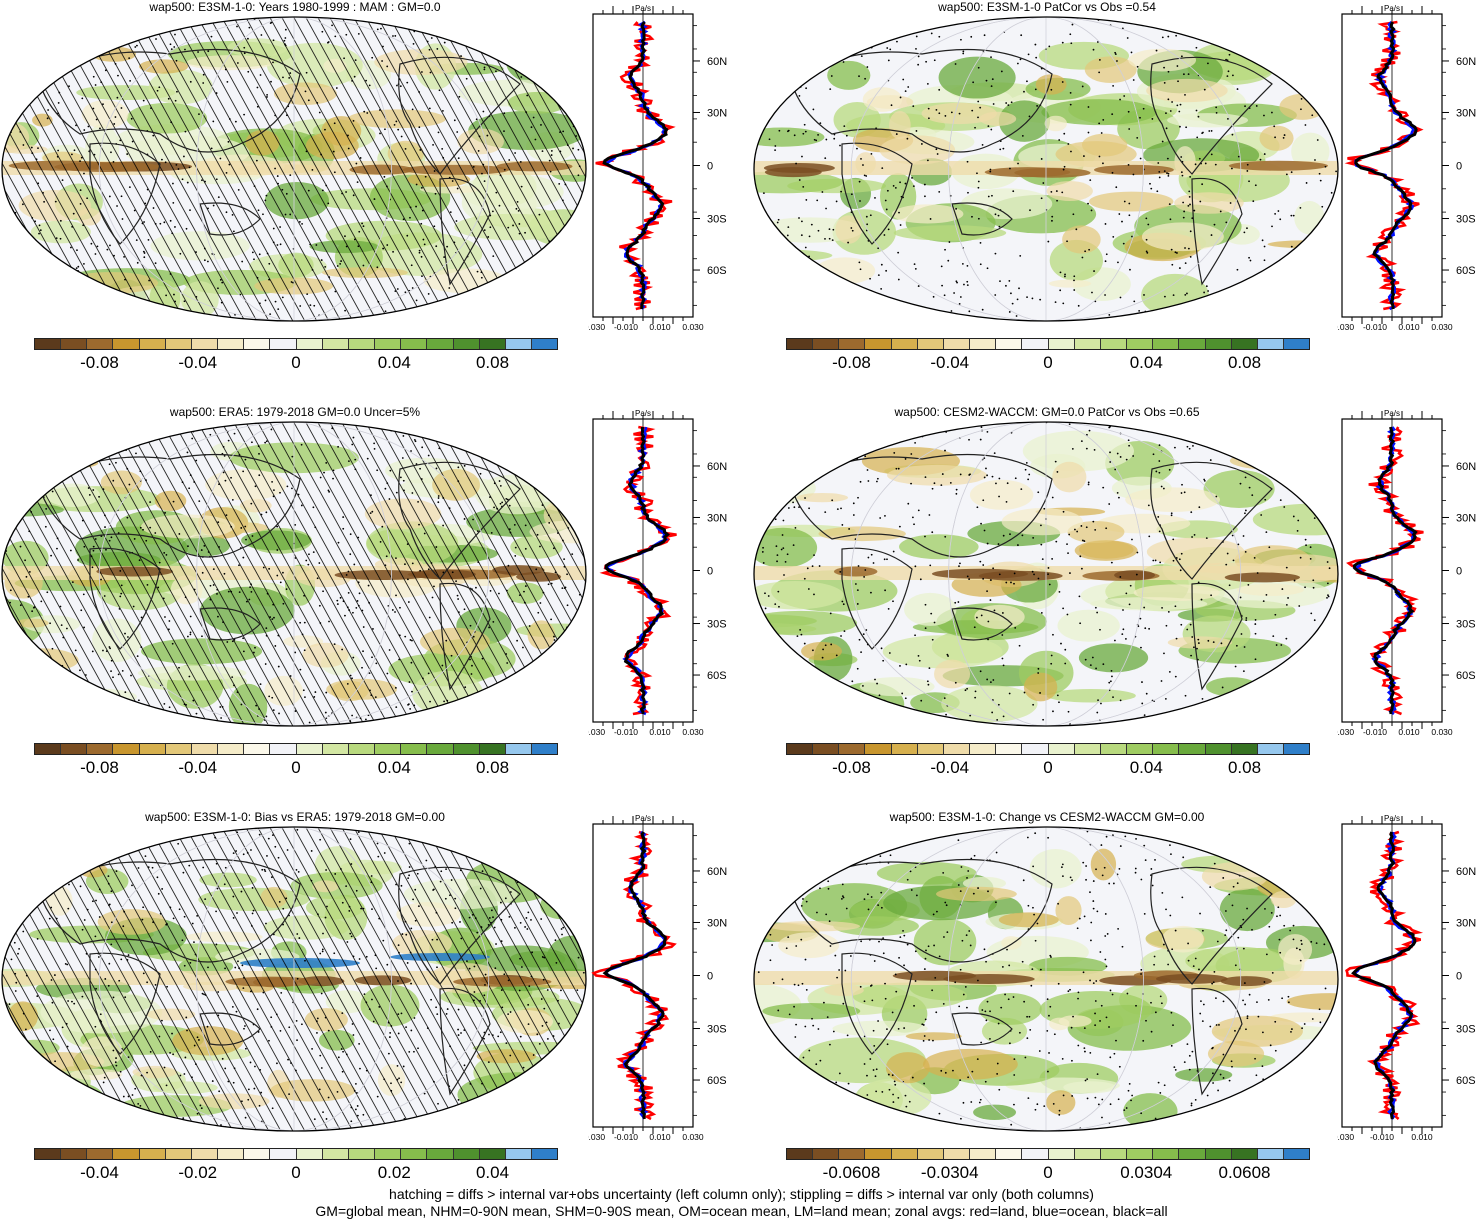  I want to click on colorbar-label: -0.02, so click(197, 1173).